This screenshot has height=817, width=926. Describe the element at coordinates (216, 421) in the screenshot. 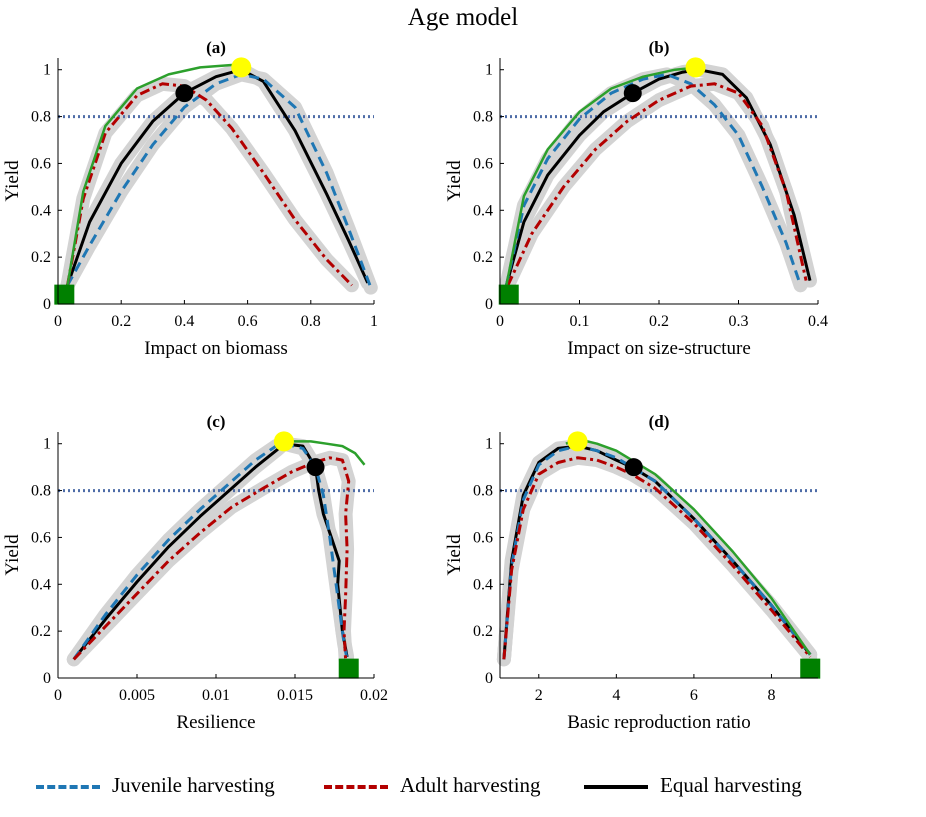

I see `panel-label: (c)` at that location.